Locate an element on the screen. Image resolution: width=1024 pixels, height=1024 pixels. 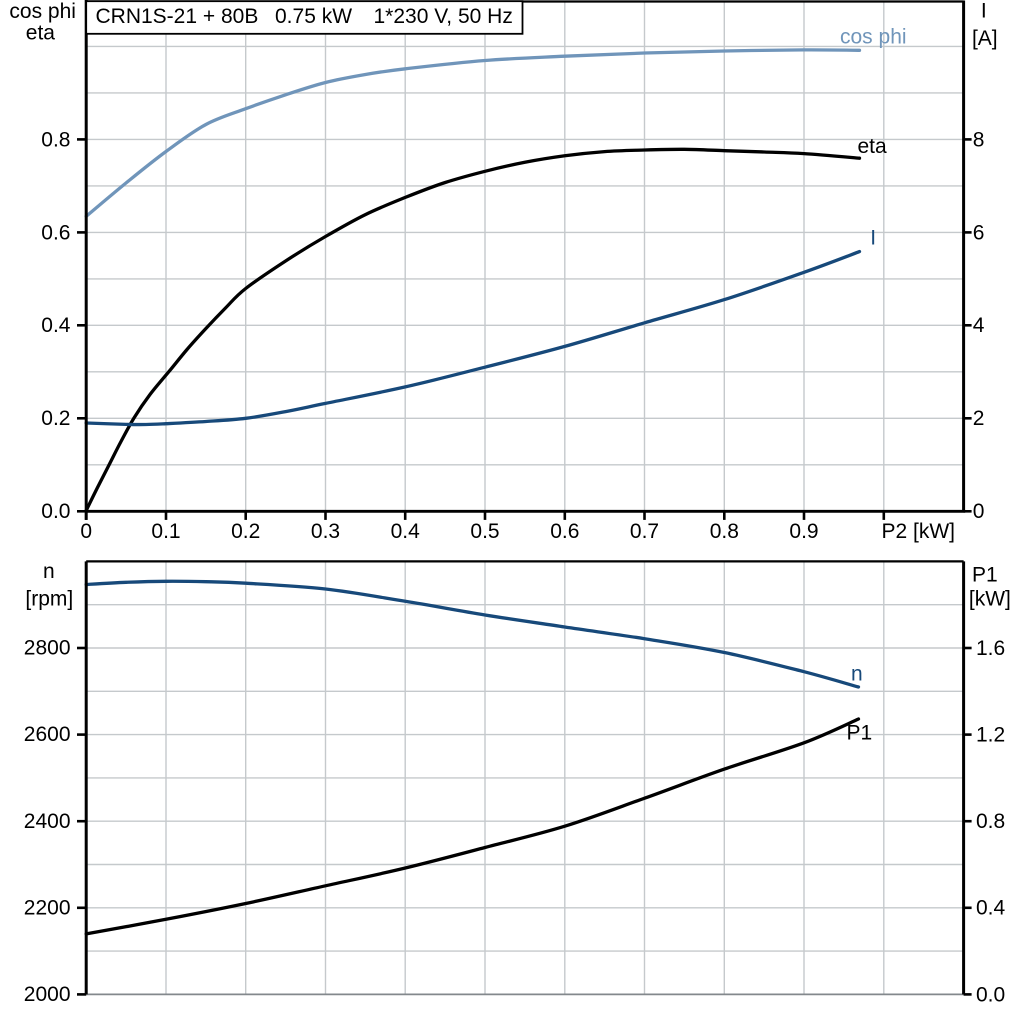
svg-text: [A] is located at coordinates (985, 38).